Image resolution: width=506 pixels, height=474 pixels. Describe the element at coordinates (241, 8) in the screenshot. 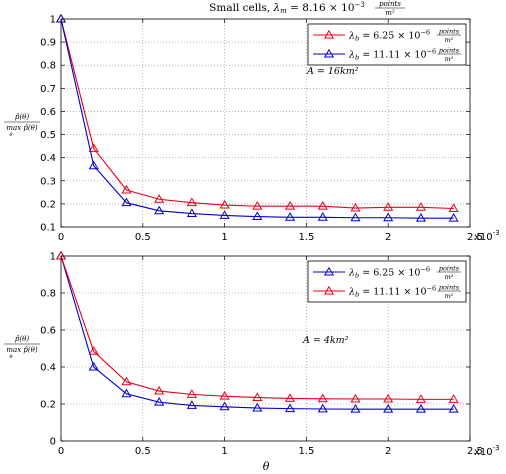

I see `title-prefix: Small cells,` at that location.